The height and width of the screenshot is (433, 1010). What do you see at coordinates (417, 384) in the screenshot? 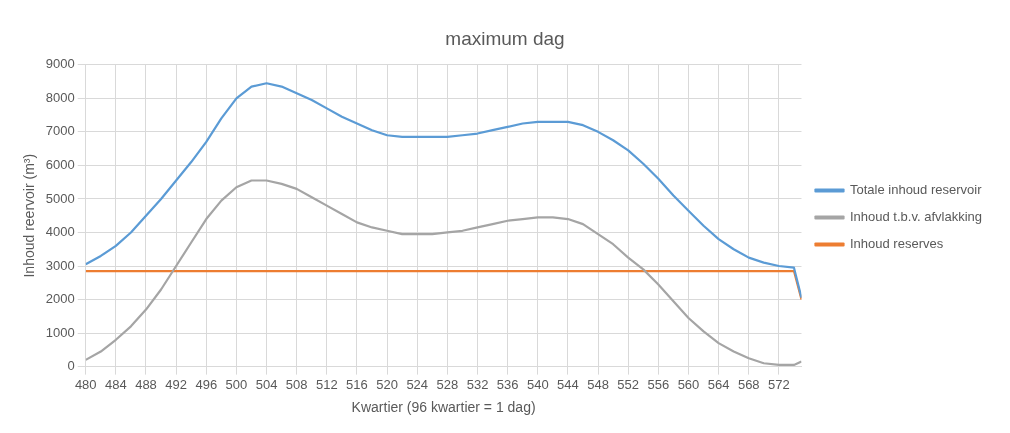
I see `x-tick-label: 524` at bounding box center [417, 384].